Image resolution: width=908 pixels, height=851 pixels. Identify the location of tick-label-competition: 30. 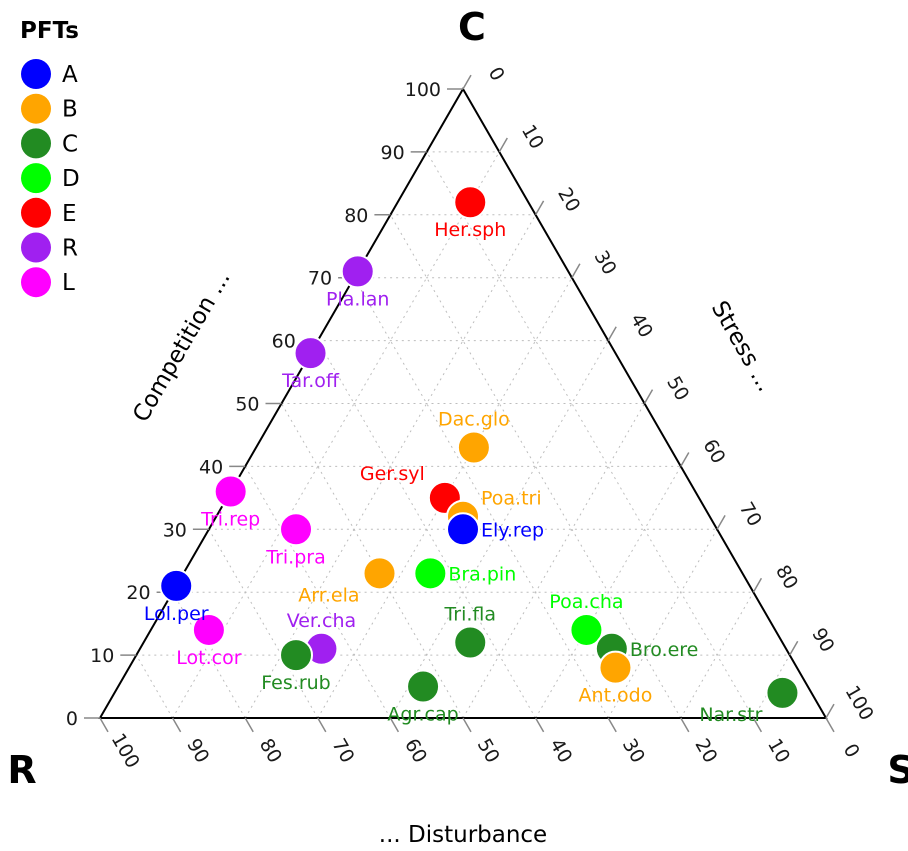
(175, 530).